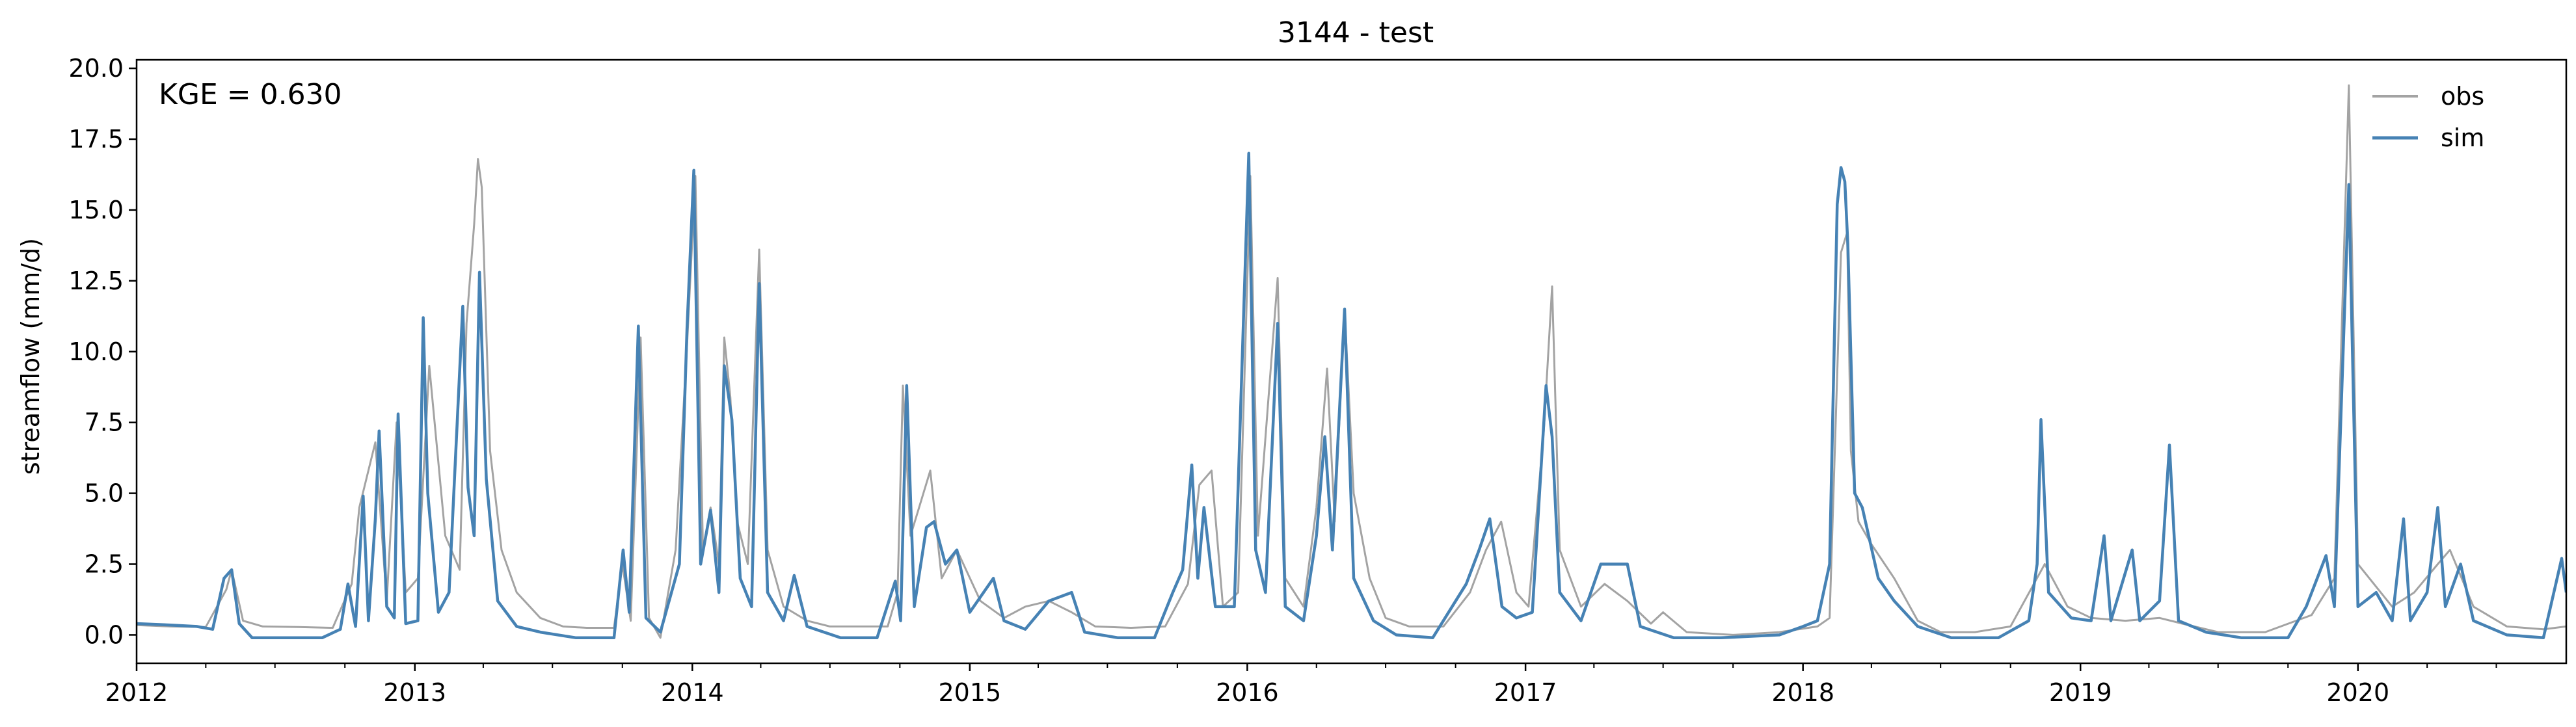 This screenshot has width=2576, height=727. Describe the element at coordinates (2080, 692) in the screenshot. I see `x-tick-label: 2019` at that location.